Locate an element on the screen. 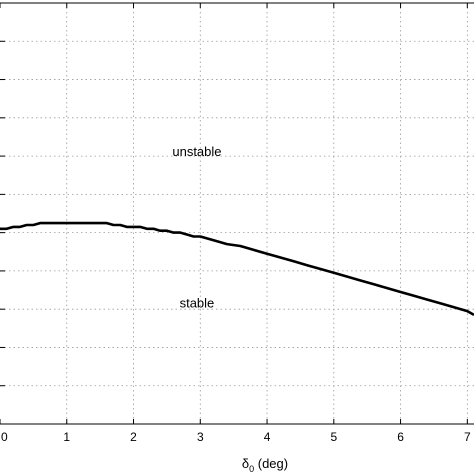  x-tick-label: 4 is located at coordinates (267, 437).